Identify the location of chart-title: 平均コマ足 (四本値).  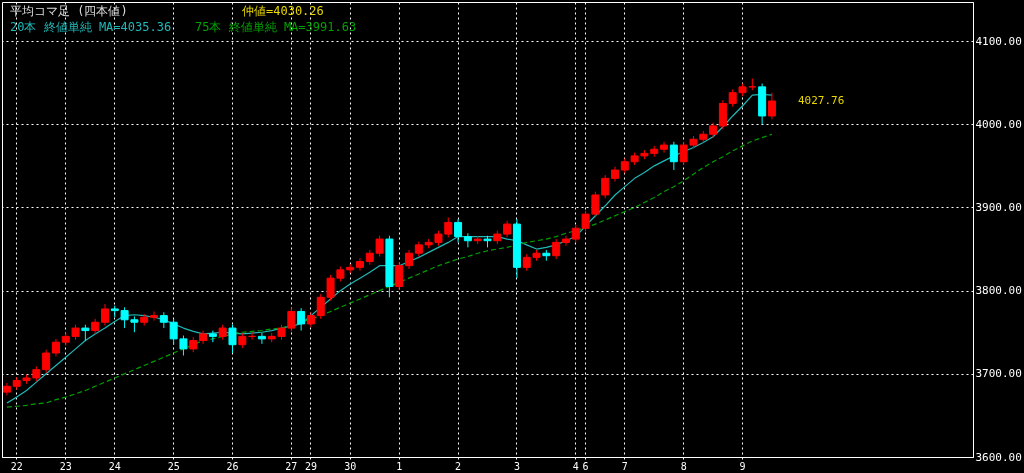
(69, 11).